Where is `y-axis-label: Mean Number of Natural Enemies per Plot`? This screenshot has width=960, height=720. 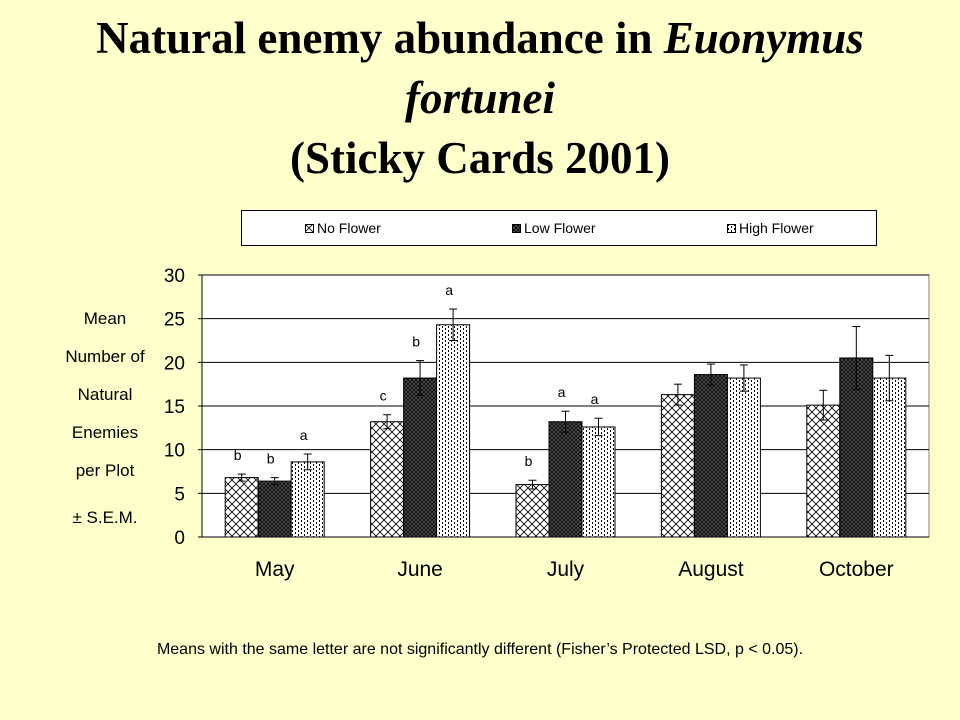
y-axis-label: Mean Number of Natural Enemies per Plot is located at coordinates (105, 395).